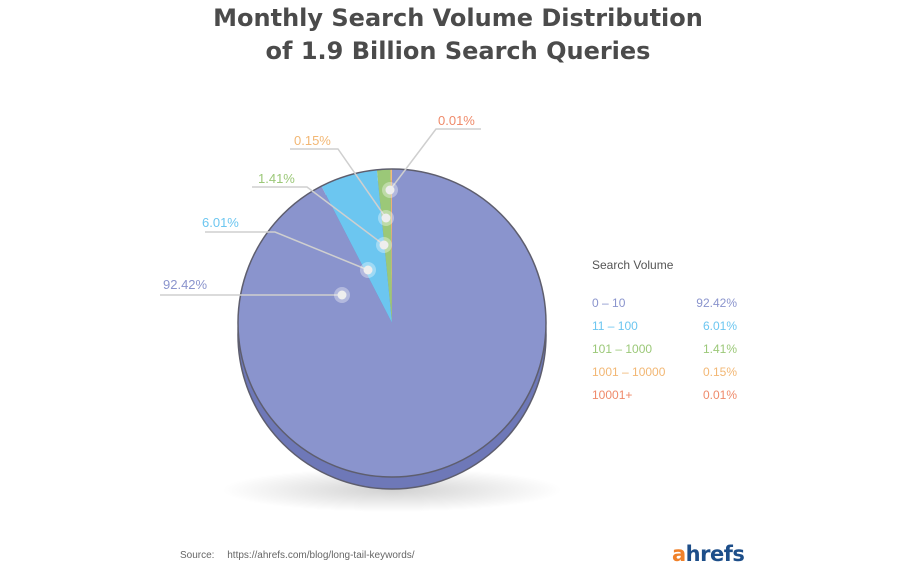 The height and width of the screenshot is (573, 916). What do you see at coordinates (615, 326) in the screenshot?
I see `legend-label-2: 11 – 100` at bounding box center [615, 326].